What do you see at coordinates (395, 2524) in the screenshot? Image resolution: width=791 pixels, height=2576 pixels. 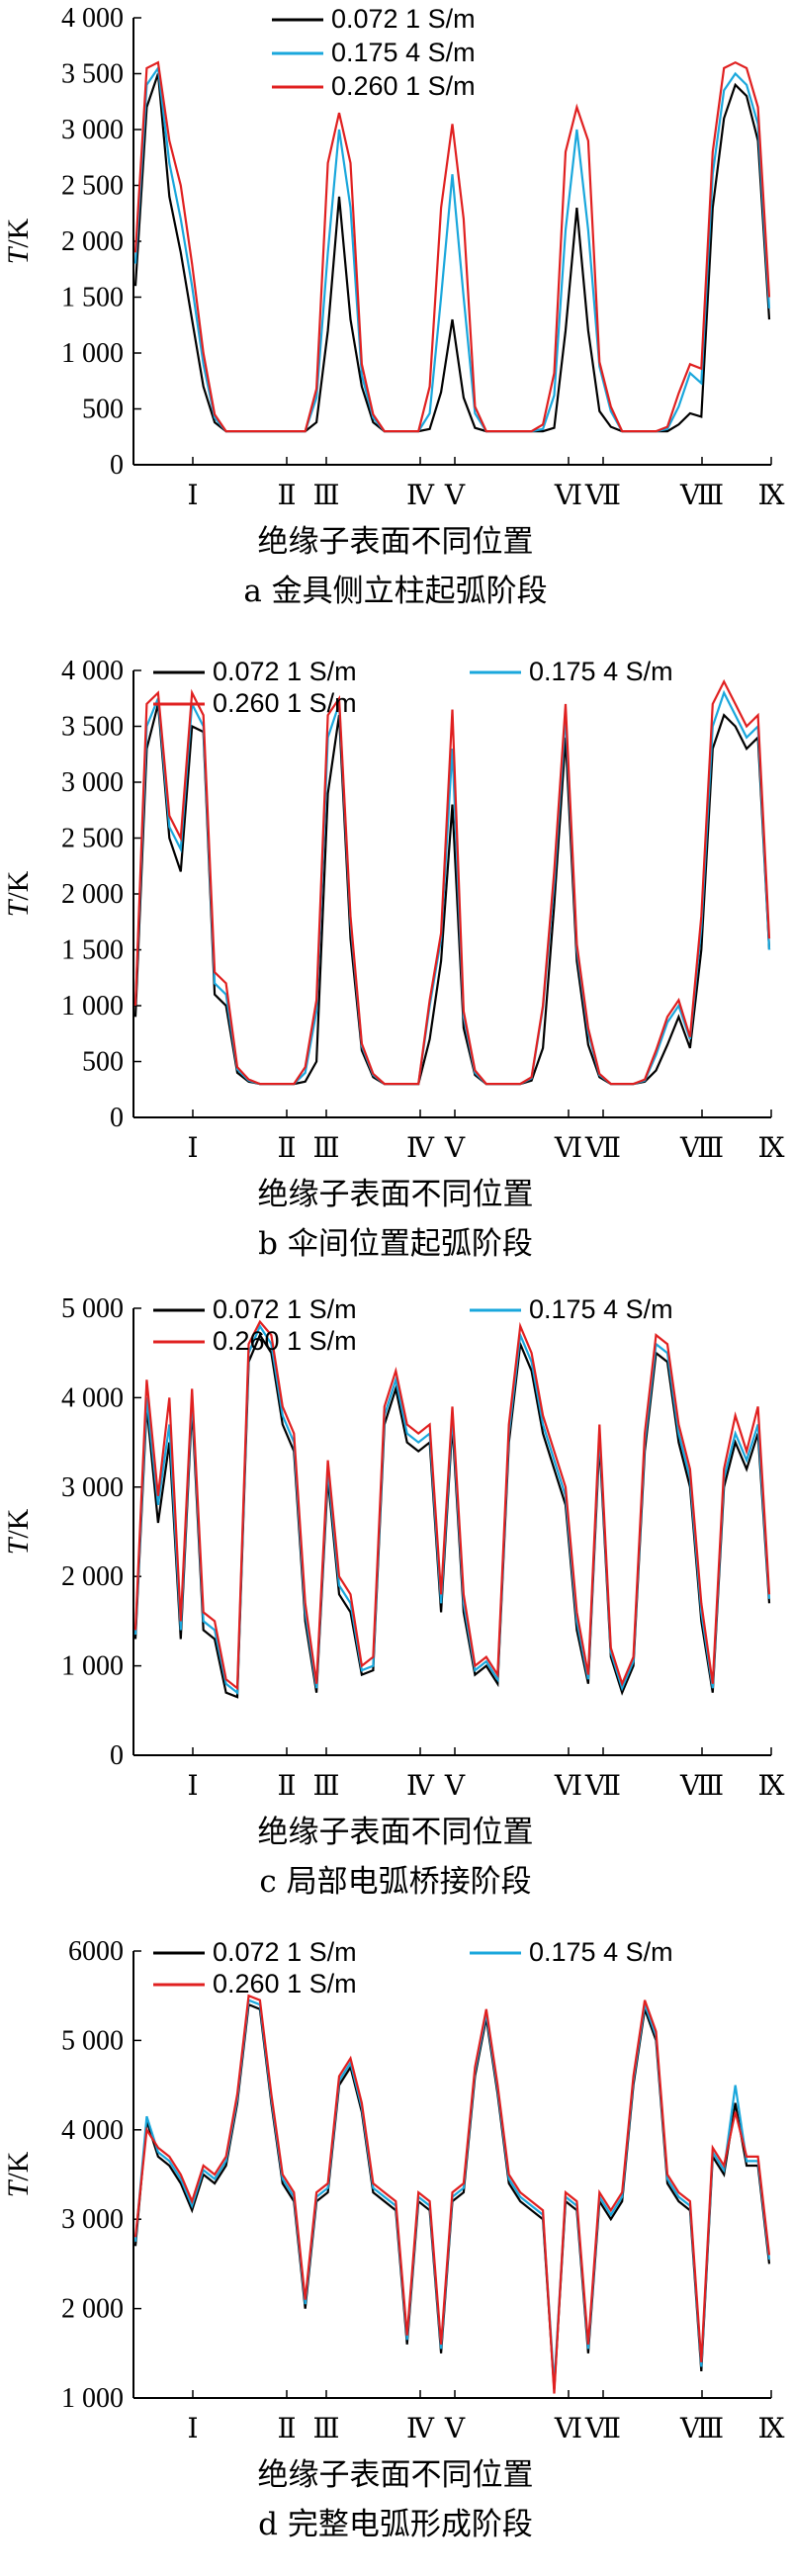 I see `chart-caption: d 完整电弧形成阶段` at bounding box center [395, 2524].